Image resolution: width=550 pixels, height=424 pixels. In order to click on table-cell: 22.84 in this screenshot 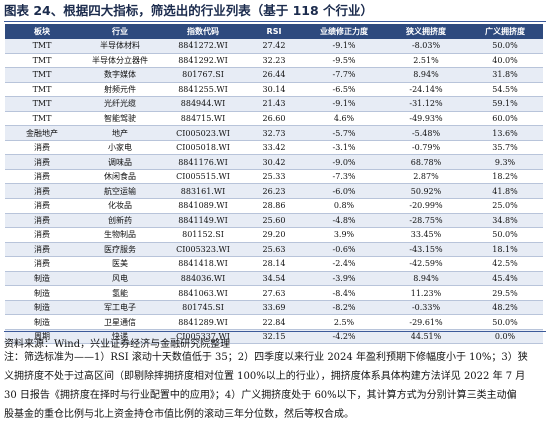, I will do `click(274, 322)`.